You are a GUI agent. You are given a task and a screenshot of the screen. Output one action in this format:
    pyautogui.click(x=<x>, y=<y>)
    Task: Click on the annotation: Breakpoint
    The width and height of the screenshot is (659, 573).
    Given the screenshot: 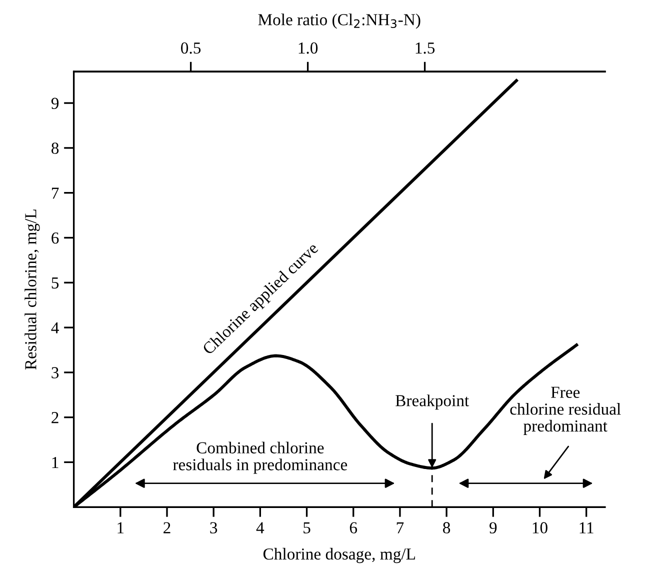 What is the action you would take?
    pyautogui.click(x=433, y=402)
    